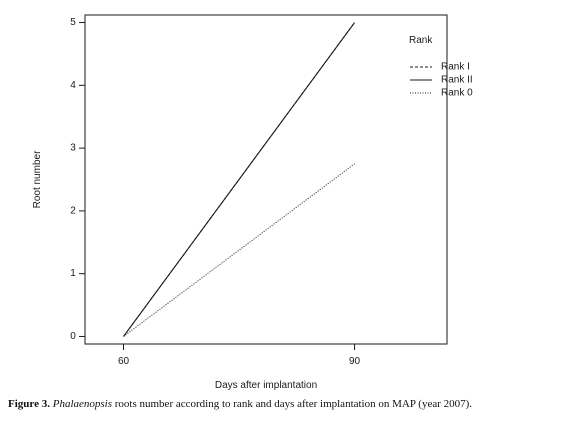  I want to click on y-tick-label: 2, so click(73, 210).